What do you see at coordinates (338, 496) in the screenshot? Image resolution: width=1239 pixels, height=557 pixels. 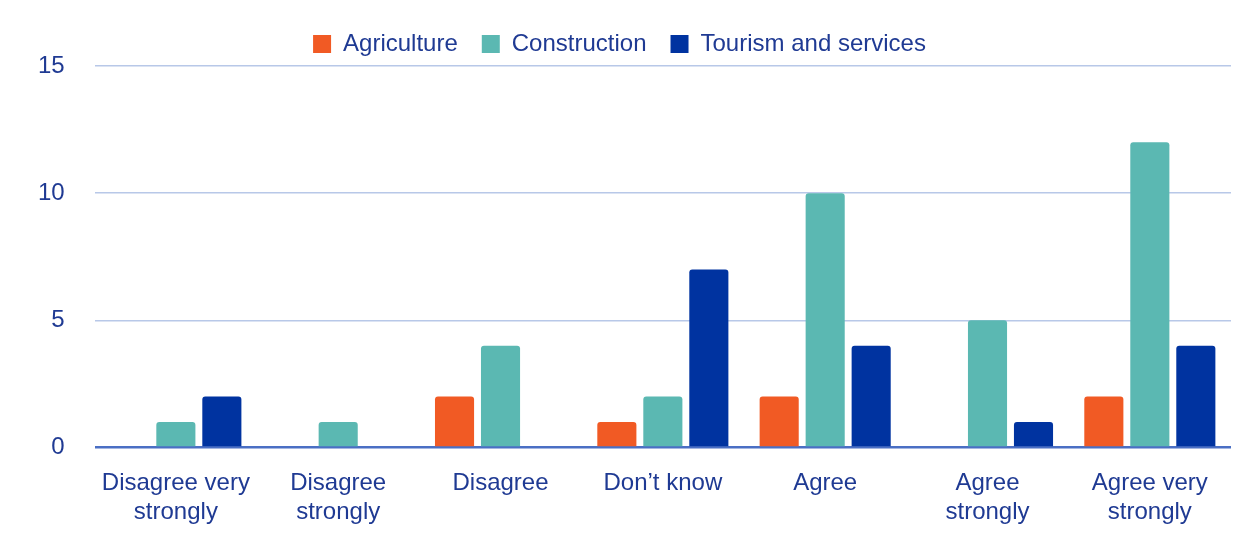 I see `x-tick-label: Disagree strongly` at bounding box center [338, 496].